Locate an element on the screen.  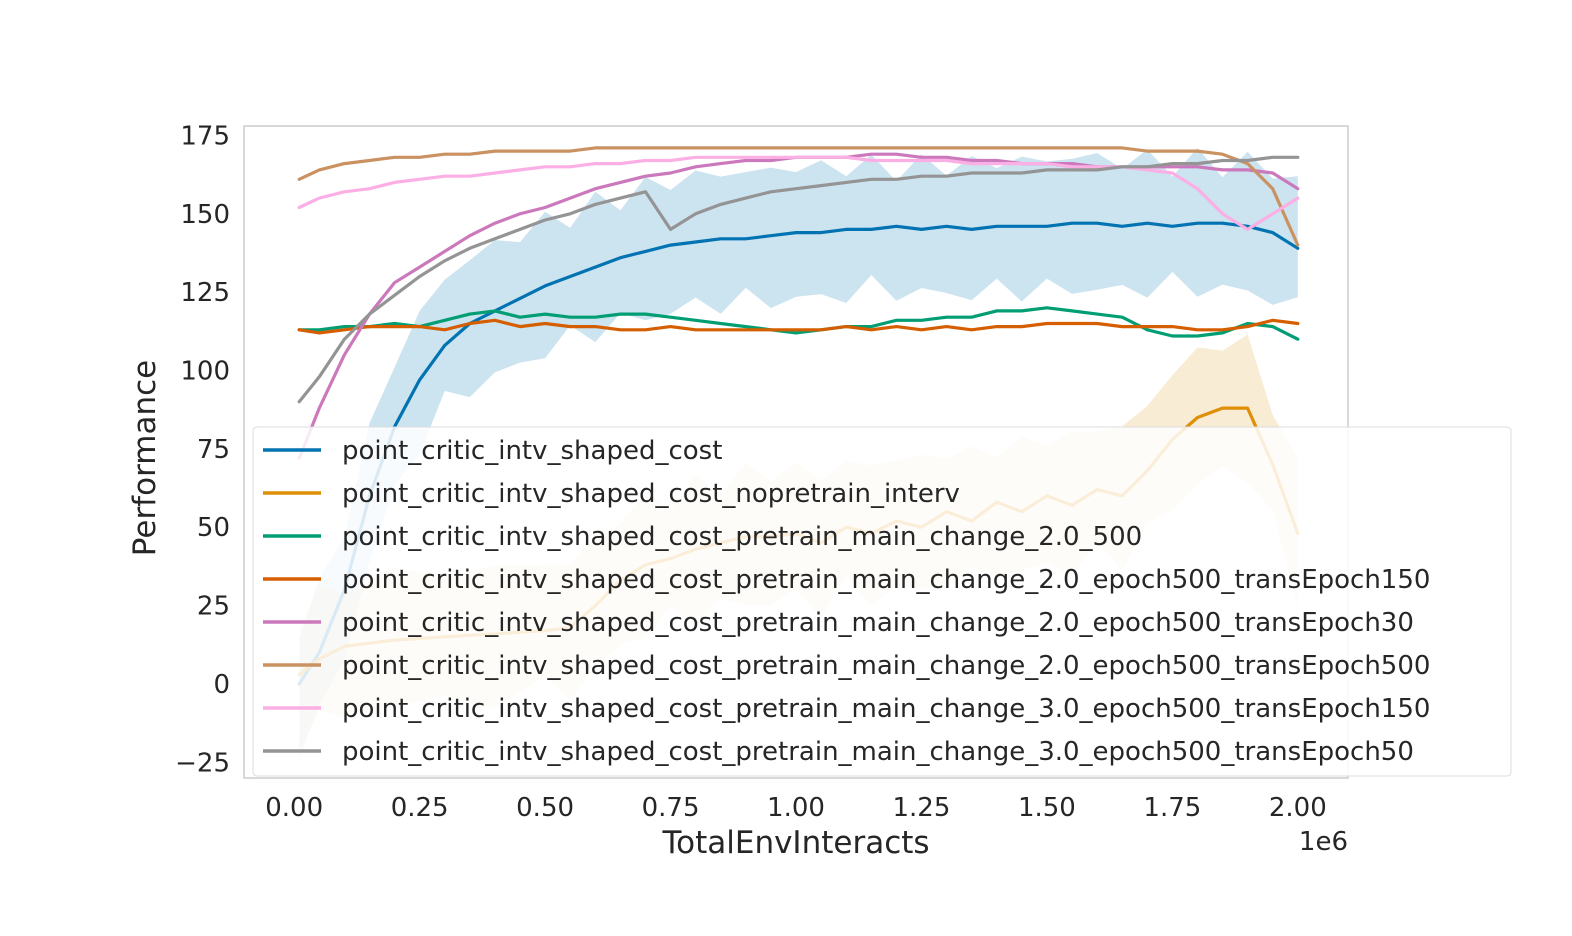
x-axis-ticks: 0.00 0.25 0.50 0.75 1.00 1.25 1.50 1.75 2.00 is located at coordinates (796, 808).